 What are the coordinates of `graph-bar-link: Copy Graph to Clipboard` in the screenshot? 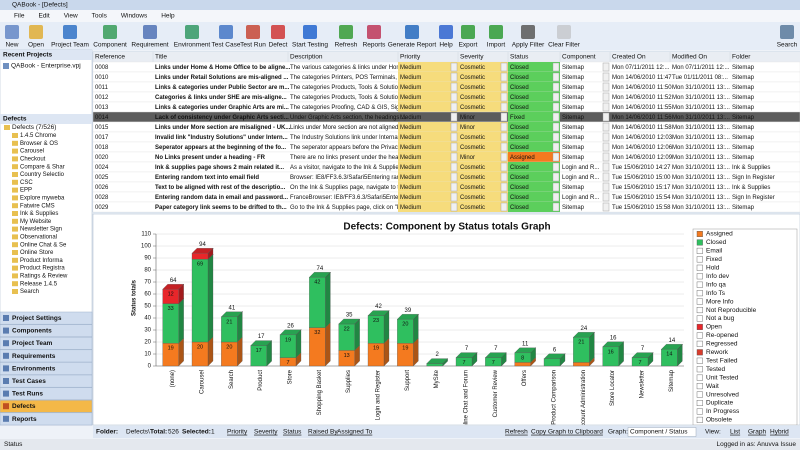 It's located at (567, 432).